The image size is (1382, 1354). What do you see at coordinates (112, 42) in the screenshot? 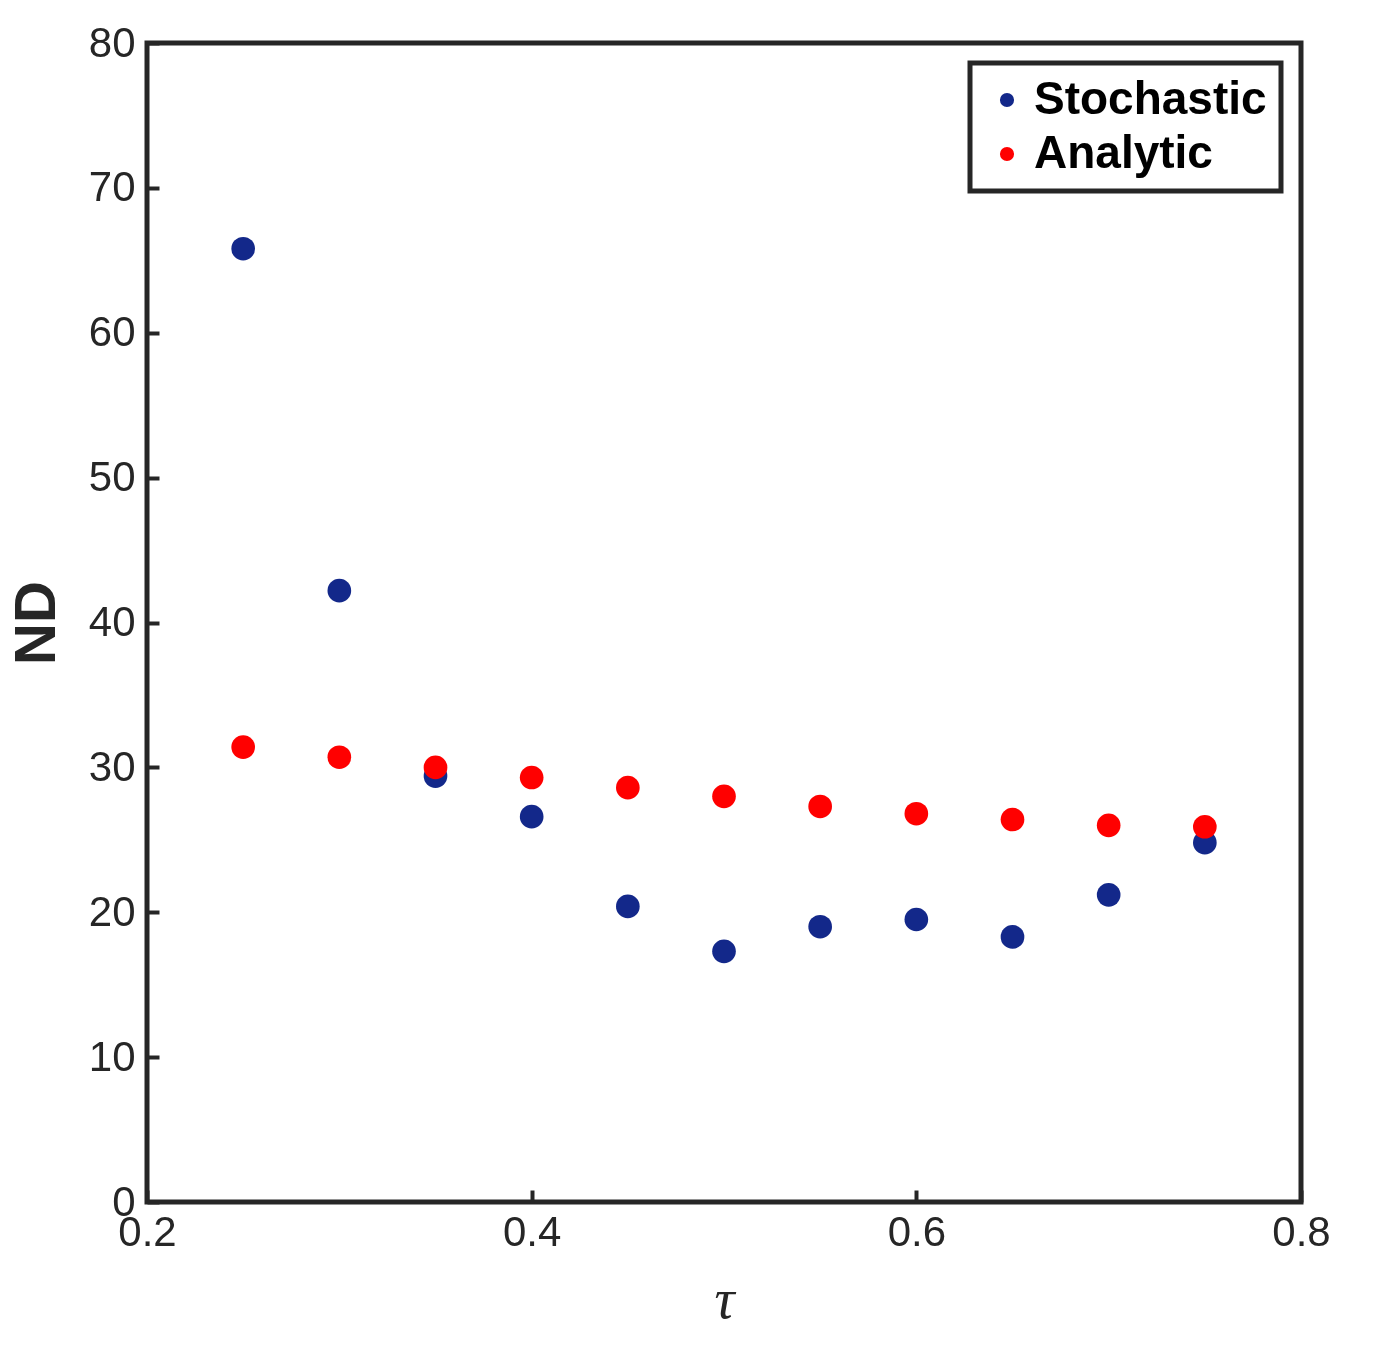
I see `y-tick-label: 80` at bounding box center [112, 42].